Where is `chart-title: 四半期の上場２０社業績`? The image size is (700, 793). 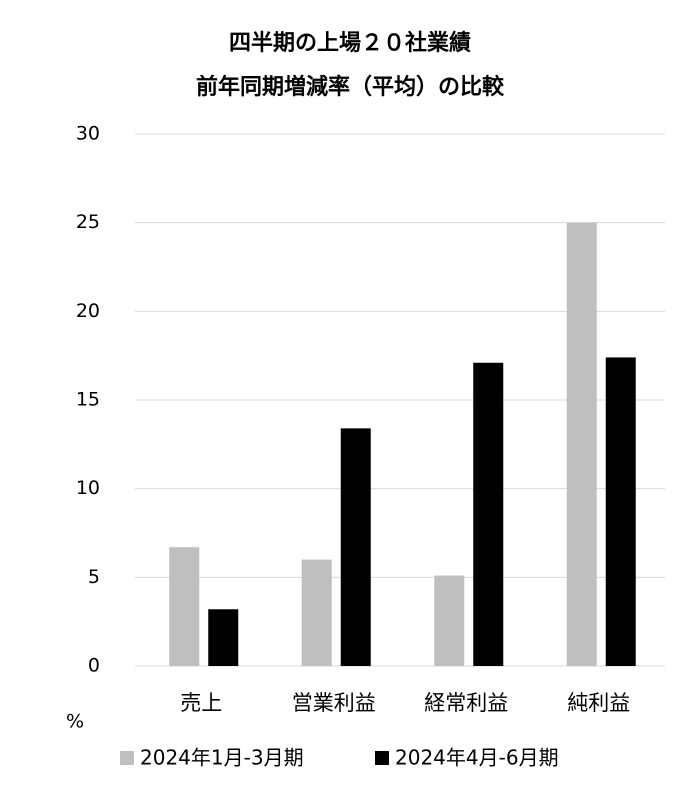 chart-title: 四半期の上場２０社業績 is located at coordinates (350, 43).